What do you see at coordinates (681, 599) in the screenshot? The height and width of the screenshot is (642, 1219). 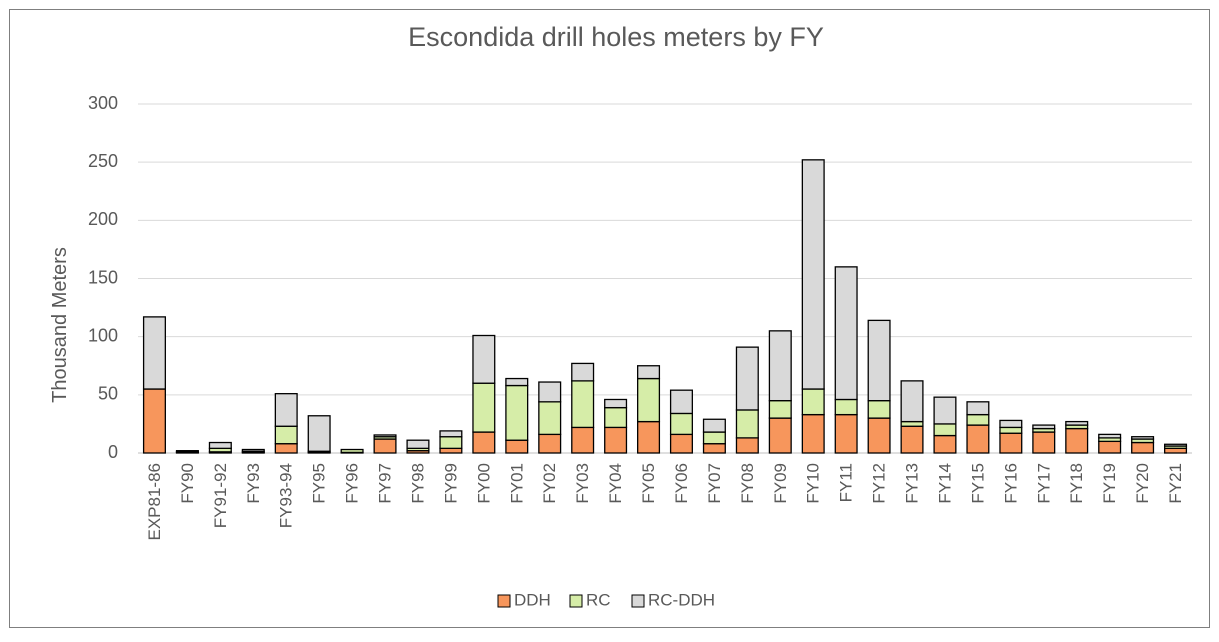 I see `legend-label: RC-DDH` at bounding box center [681, 599].